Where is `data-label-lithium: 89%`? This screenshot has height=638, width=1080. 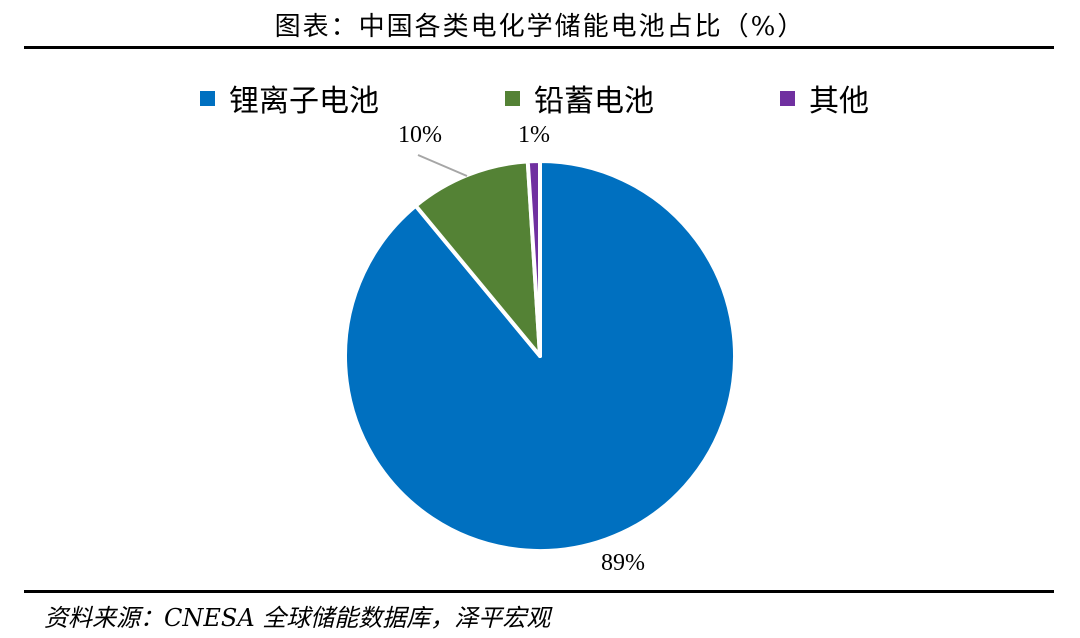
data-label-lithium: 89% is located at coordinates (623, 563).